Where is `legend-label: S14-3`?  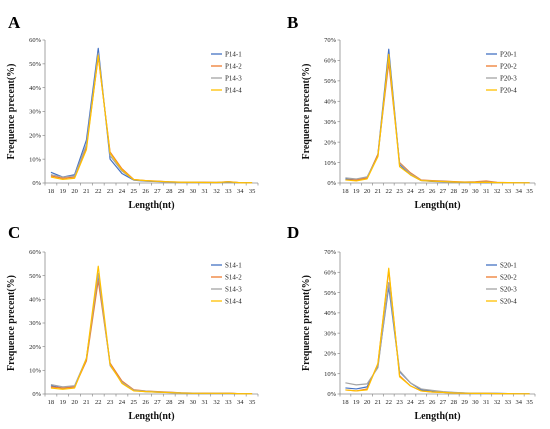
legend-label: S14-3 is located at coordinates (233, 289).